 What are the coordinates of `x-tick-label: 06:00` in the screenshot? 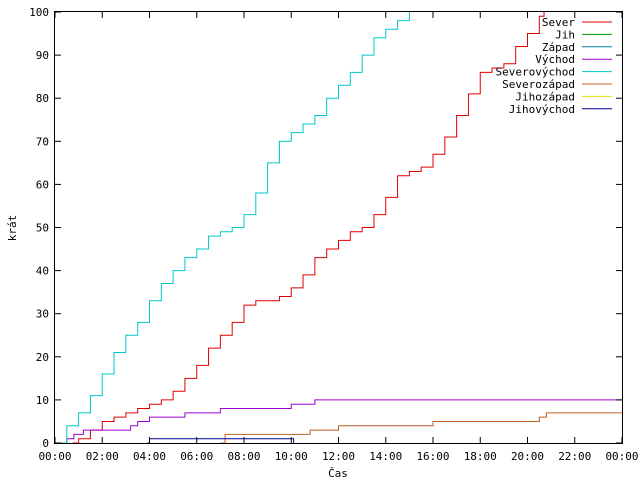 It's located at (196, 456).